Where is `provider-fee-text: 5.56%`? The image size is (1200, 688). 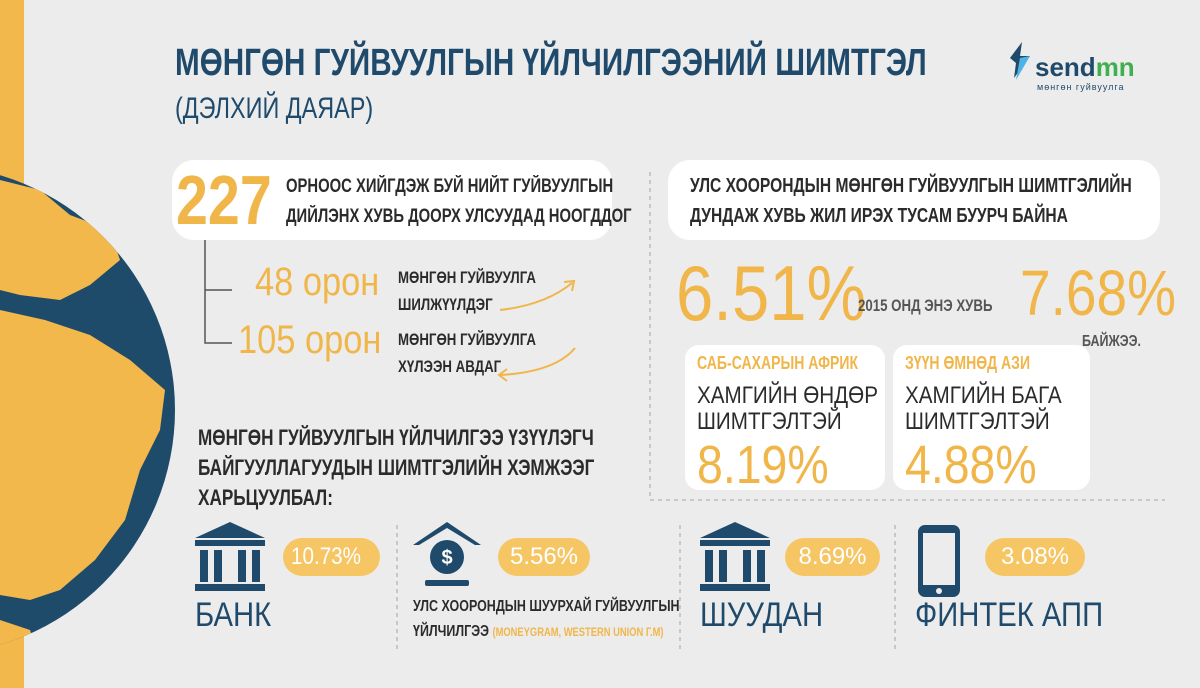
provider-fee-text: 5.56% is located at coordinates (544, 556).